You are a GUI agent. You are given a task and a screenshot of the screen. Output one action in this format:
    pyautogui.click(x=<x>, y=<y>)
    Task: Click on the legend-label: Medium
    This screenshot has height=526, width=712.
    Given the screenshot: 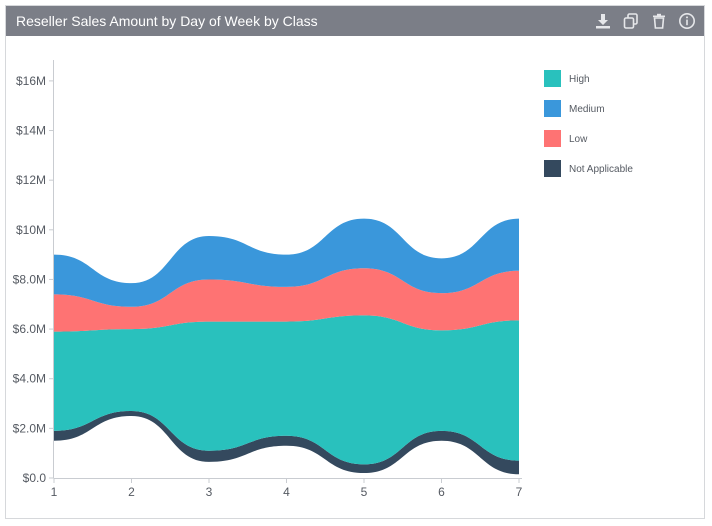 What is the action you would take?
    pyautogui.click(x=587, y=109)
    